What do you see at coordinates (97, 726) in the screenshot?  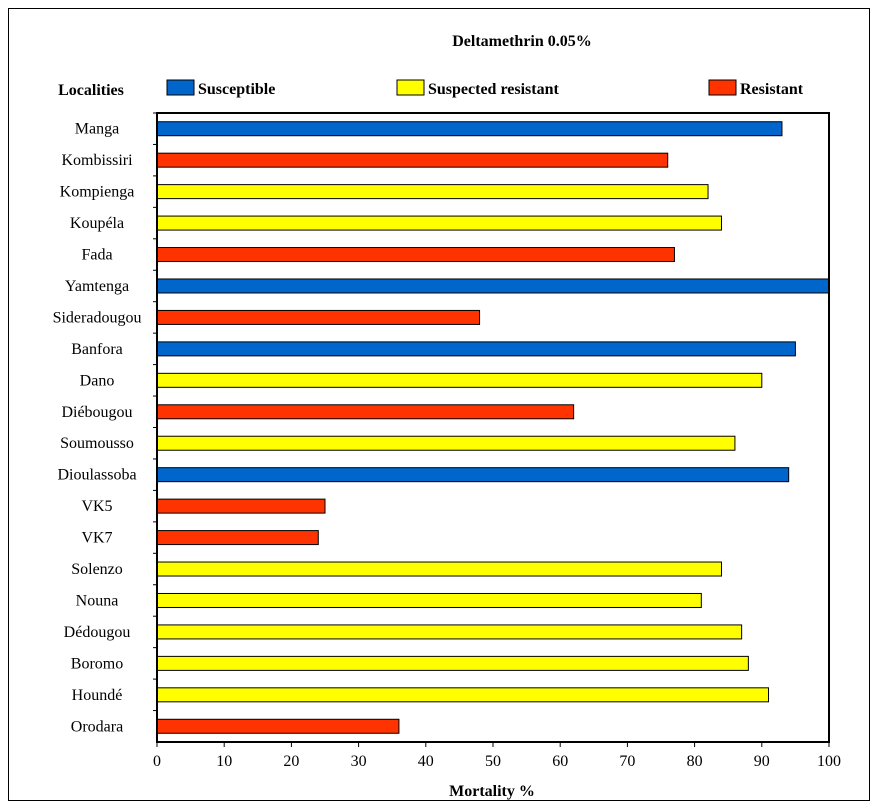 I see `category-label: Orodara` at bounding box center [97, 726].